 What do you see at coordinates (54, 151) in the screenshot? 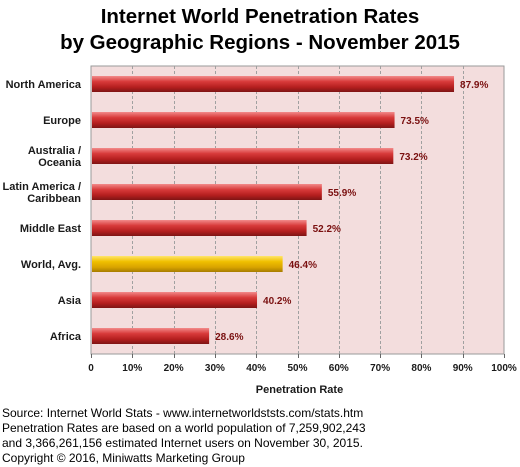
I see `category-label-line: Australia /` at bounding box center [54, 151].